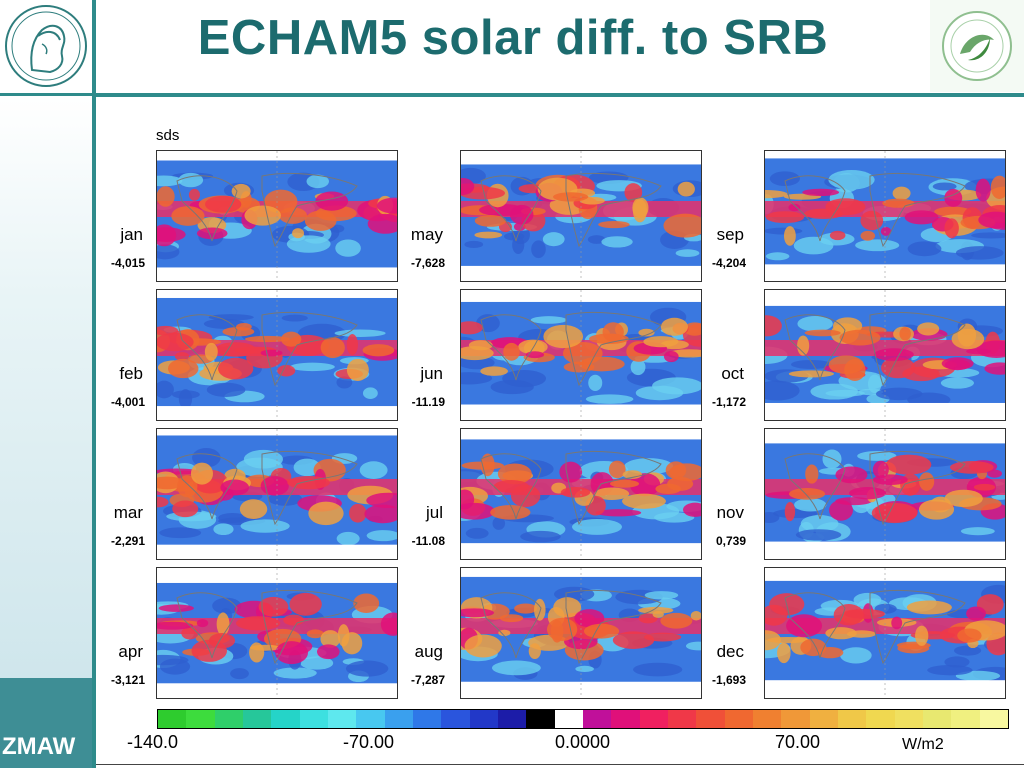 The height and width of the screenshot is (768, 1024). I want to click on colorbar-tick-label: -70.00, so click(369, 742).